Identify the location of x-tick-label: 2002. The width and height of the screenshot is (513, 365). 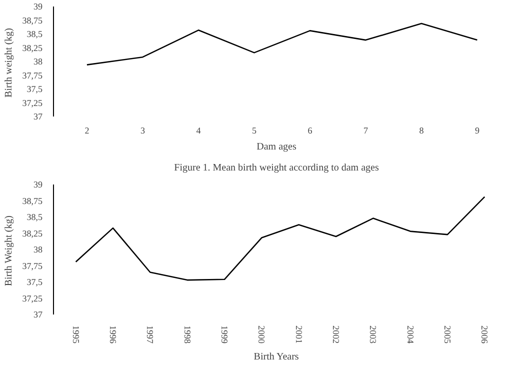
(335, 335).